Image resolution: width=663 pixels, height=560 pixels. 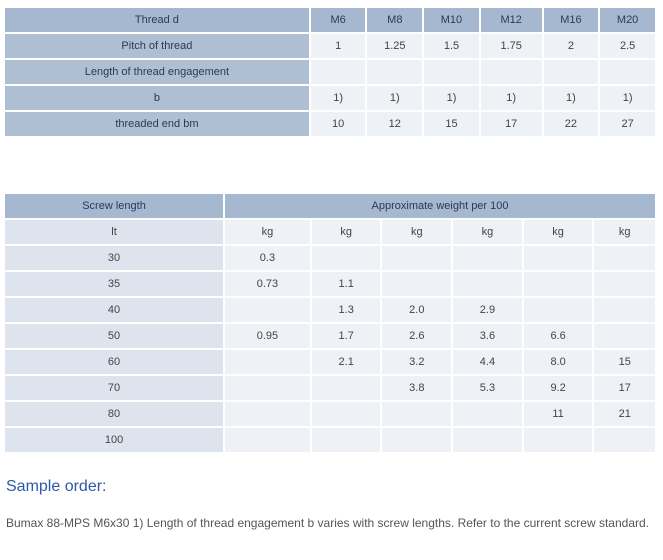 I want to click on length-cell: 70, so click(x=114, y=388).